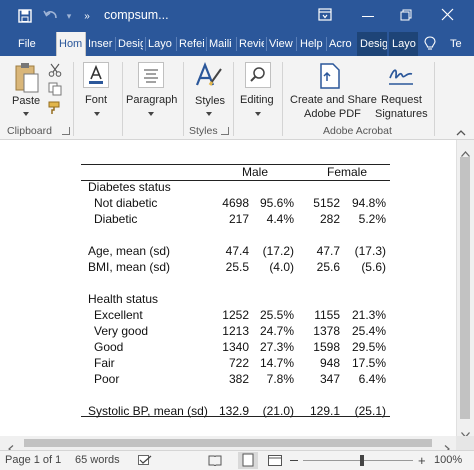 Image resolution: width=474 pixels, height=470 pixels. What do you see at coordinates (368, 16) in the screenshot?
I see `minimize-icon` at bounding box center [368, 16].